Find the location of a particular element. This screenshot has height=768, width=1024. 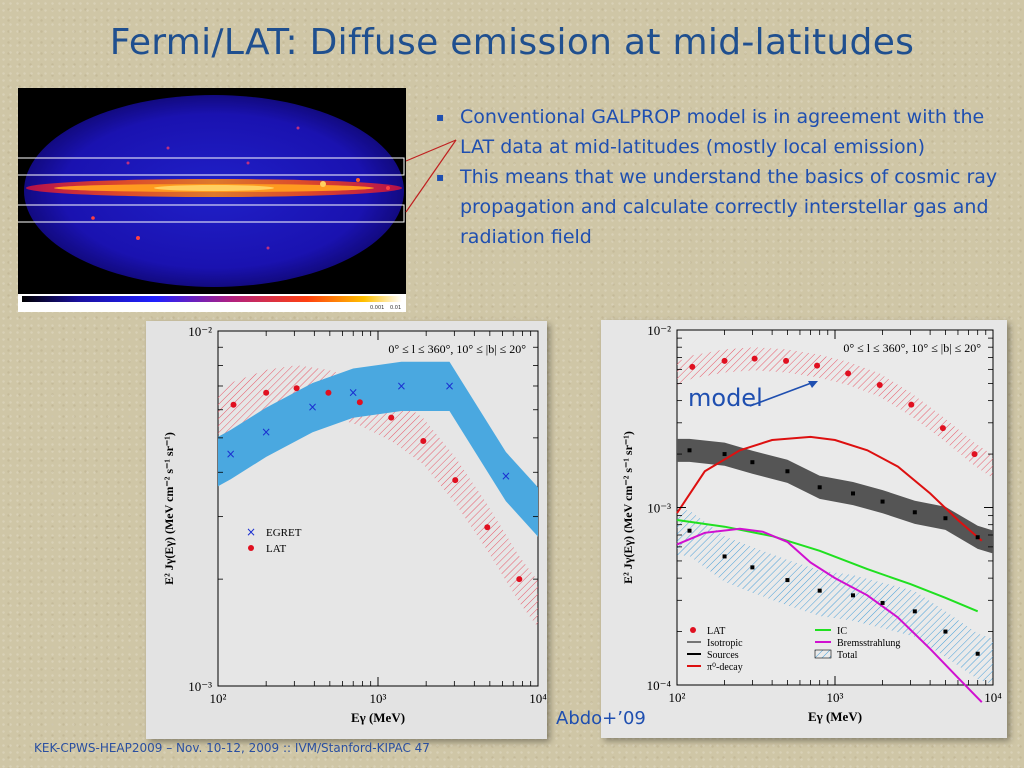

sources-band is located at coordinates (835, 496).